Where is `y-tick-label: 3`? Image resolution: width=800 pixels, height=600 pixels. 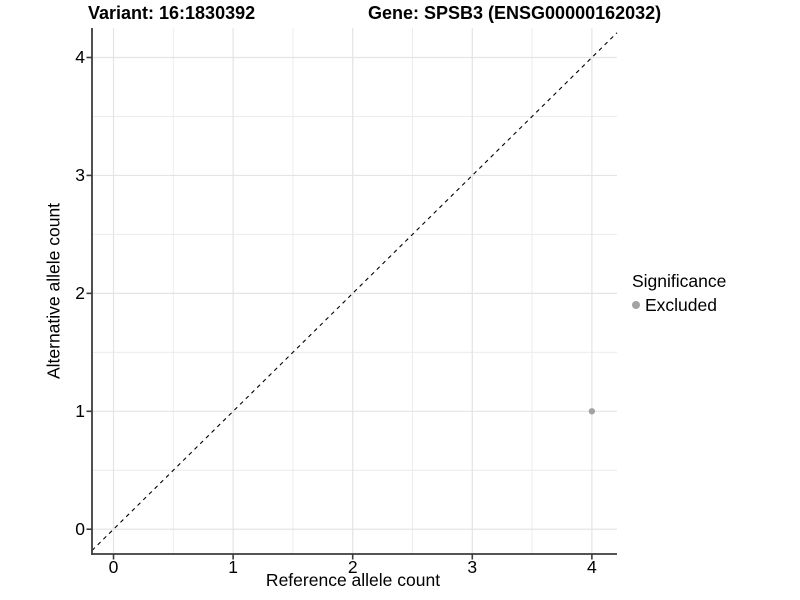 y-tick-label: 3 is located at coordinates (80, 175).